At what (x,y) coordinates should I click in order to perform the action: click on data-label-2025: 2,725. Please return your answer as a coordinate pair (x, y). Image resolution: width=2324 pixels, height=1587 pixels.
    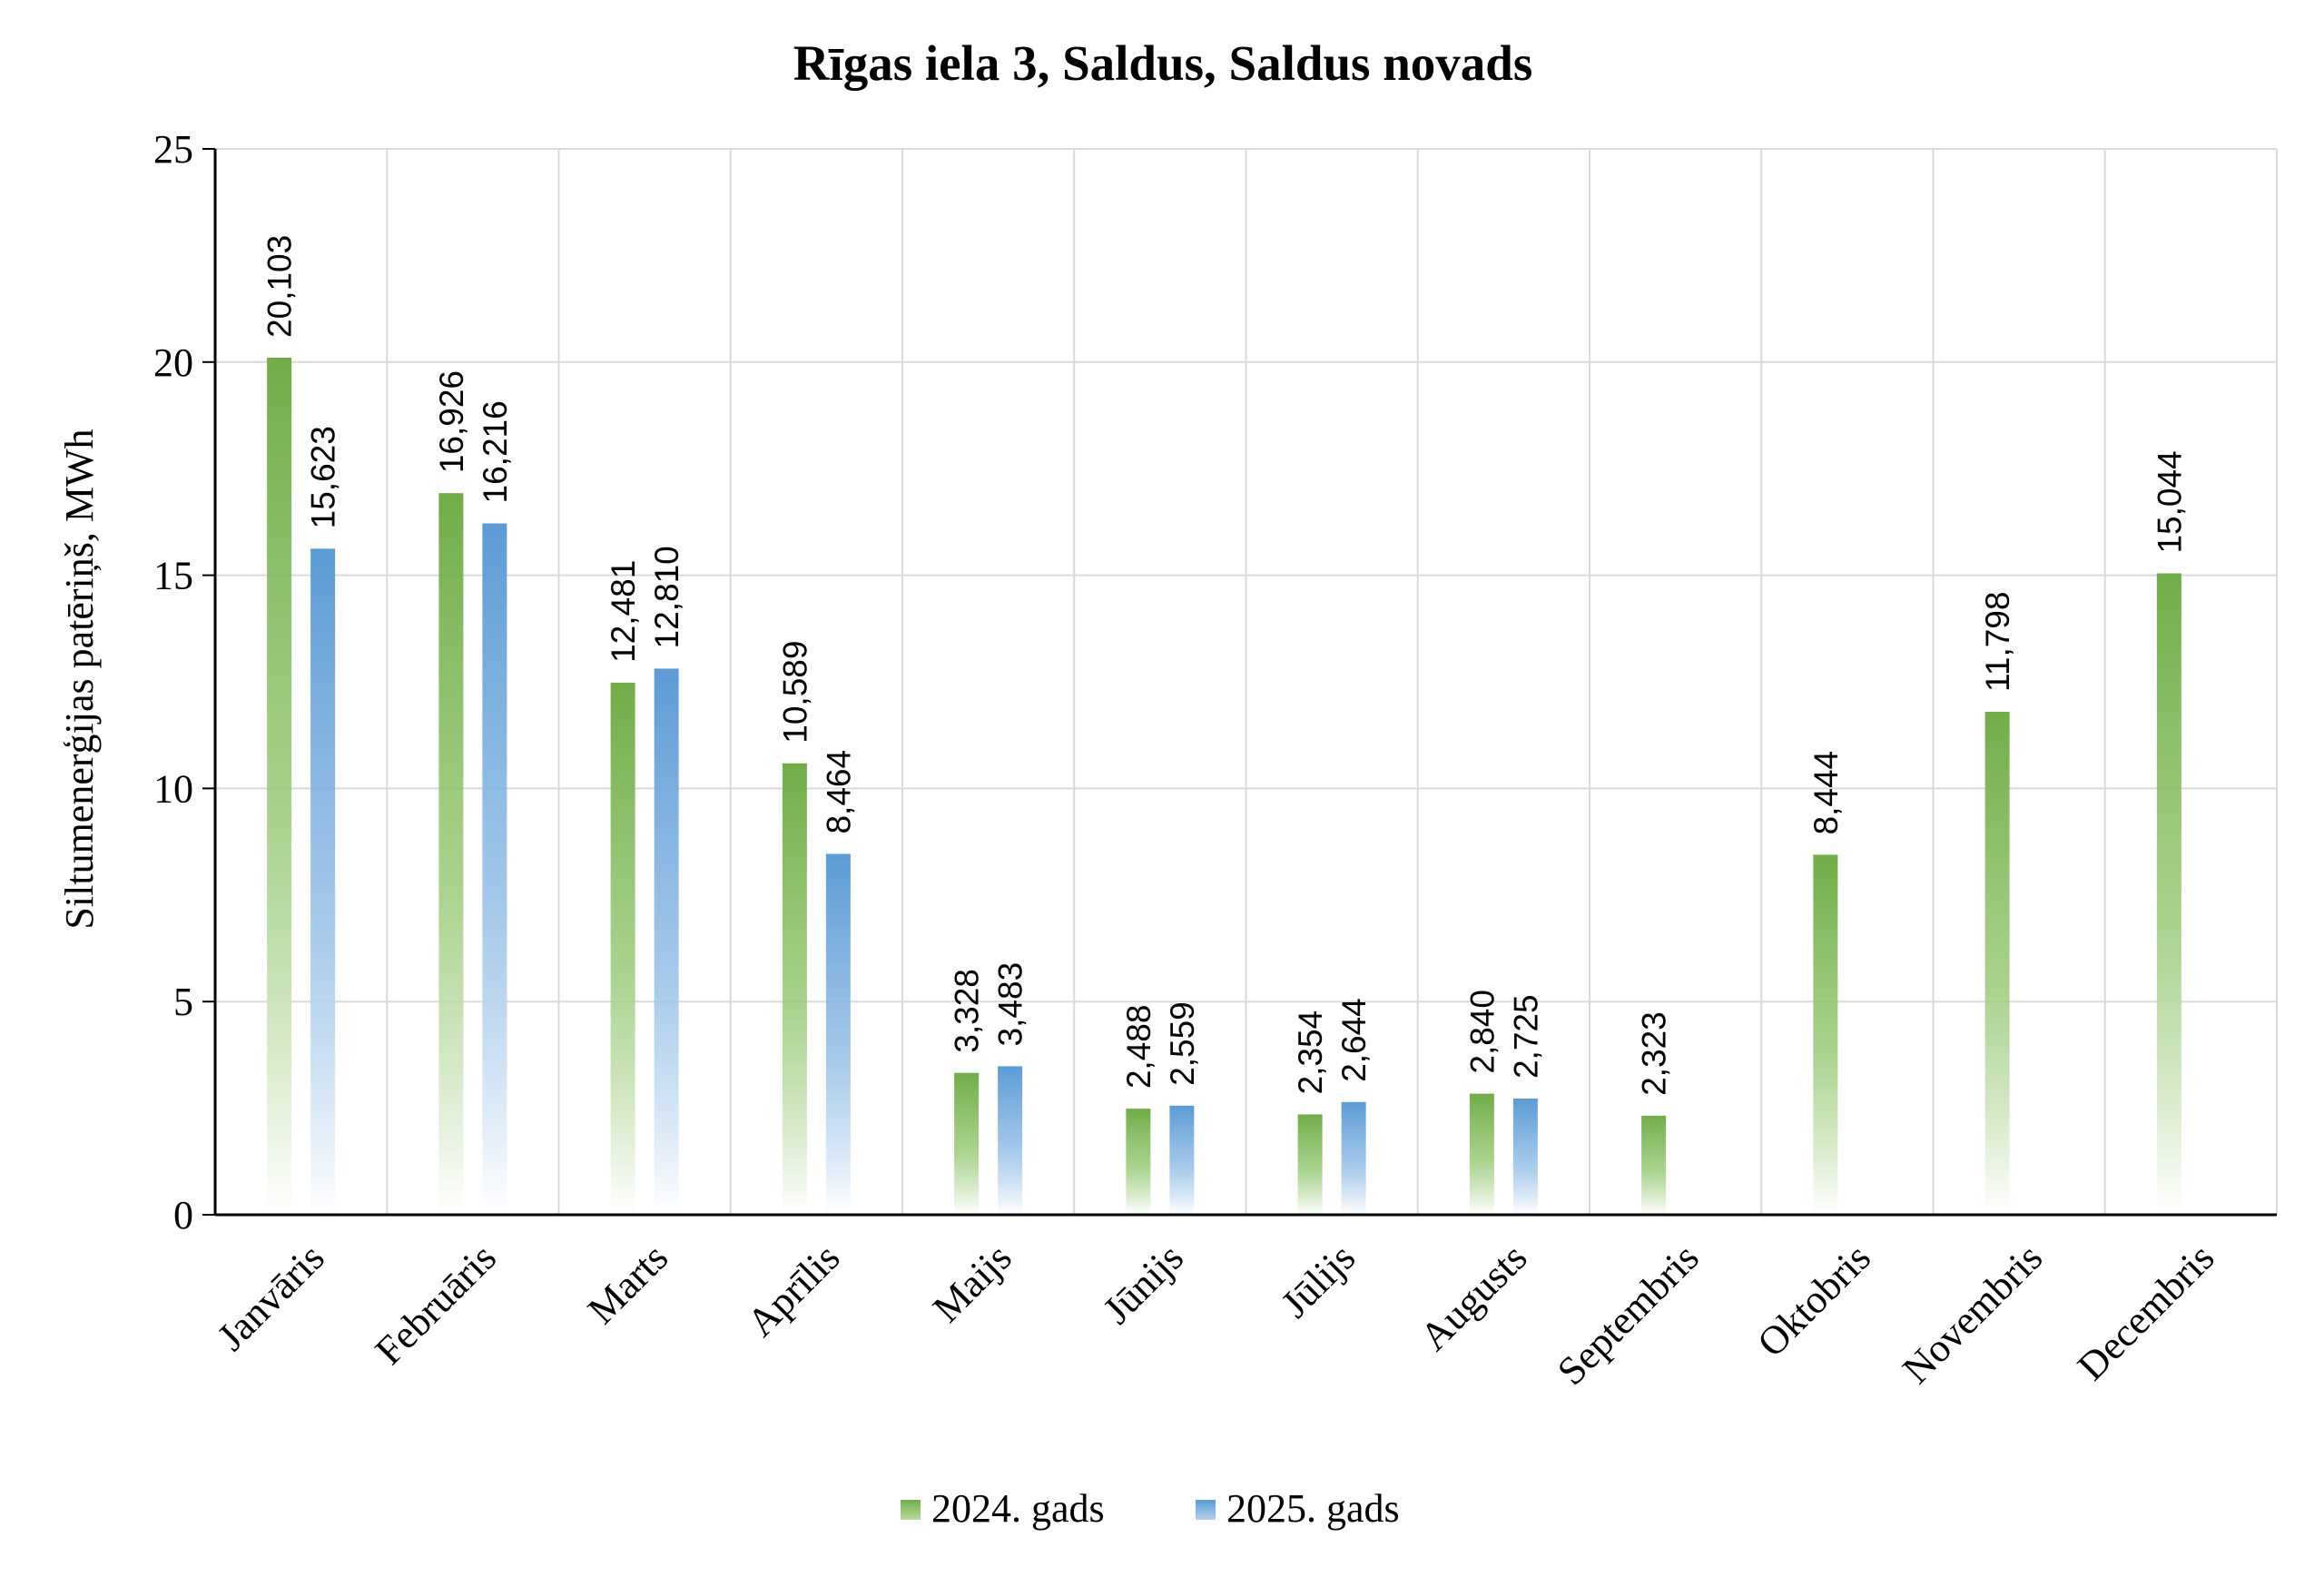
    Looking at the image, I should click on (1525, 1036).